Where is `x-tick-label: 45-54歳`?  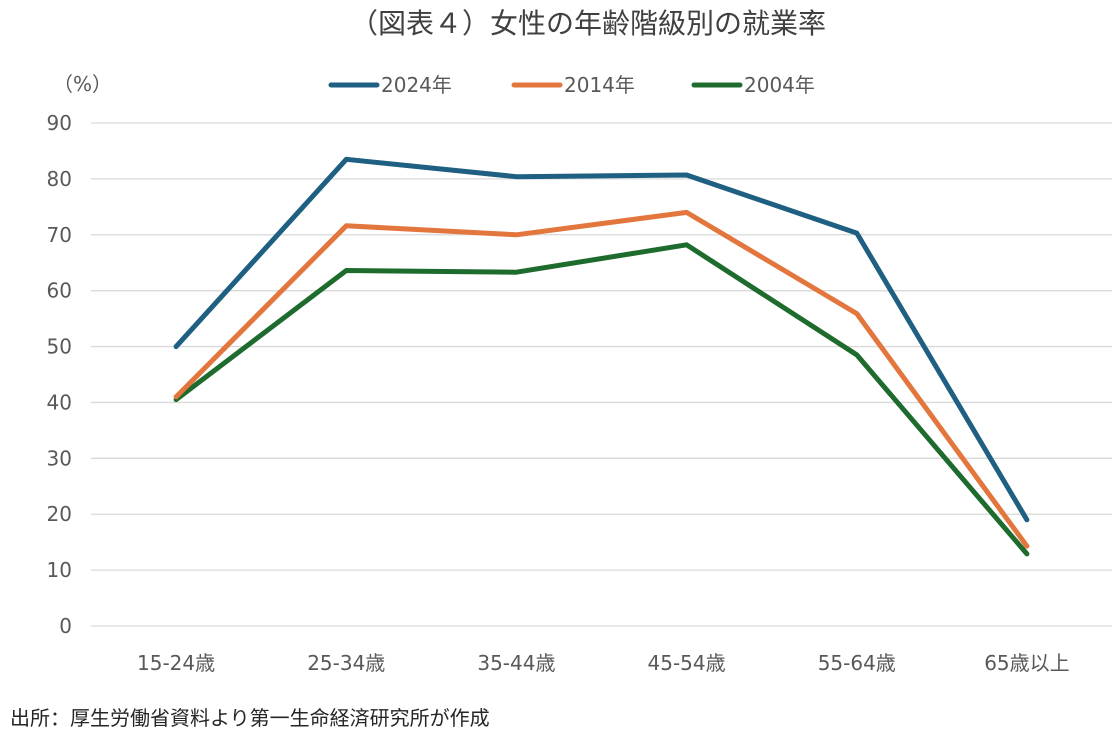
x-tick-label: 45-54歳 is located at coordinates (687, 663).